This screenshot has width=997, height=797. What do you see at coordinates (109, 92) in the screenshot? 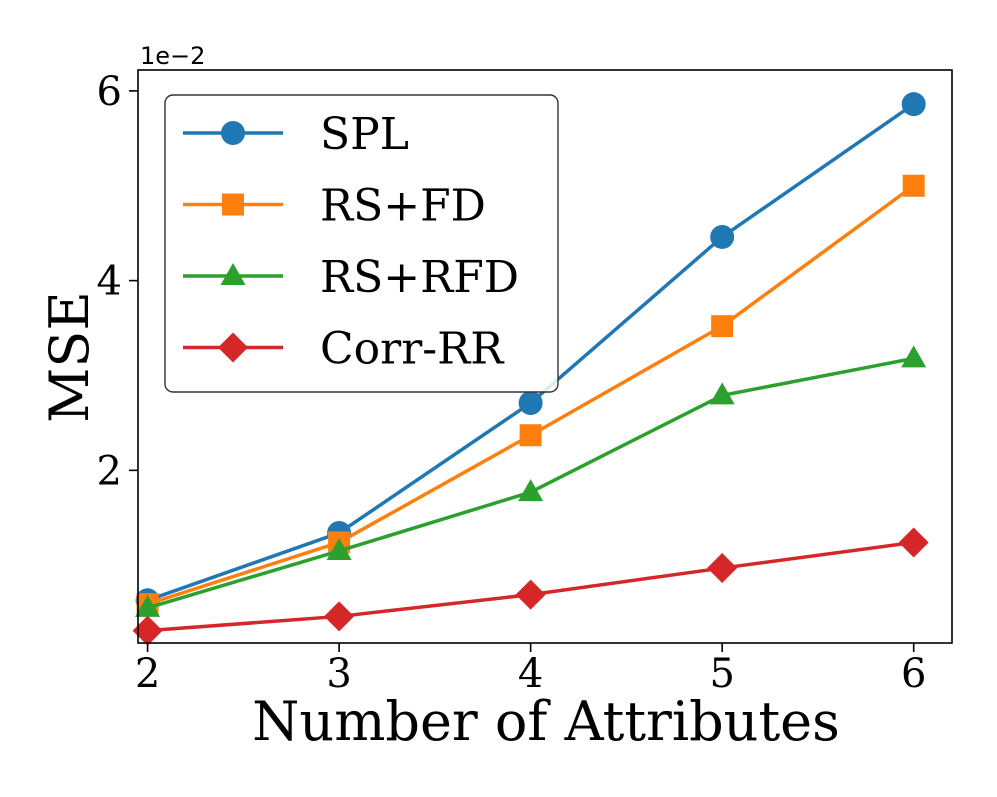
I see `y-tick-label: 6` at bounding box center [109, 92].